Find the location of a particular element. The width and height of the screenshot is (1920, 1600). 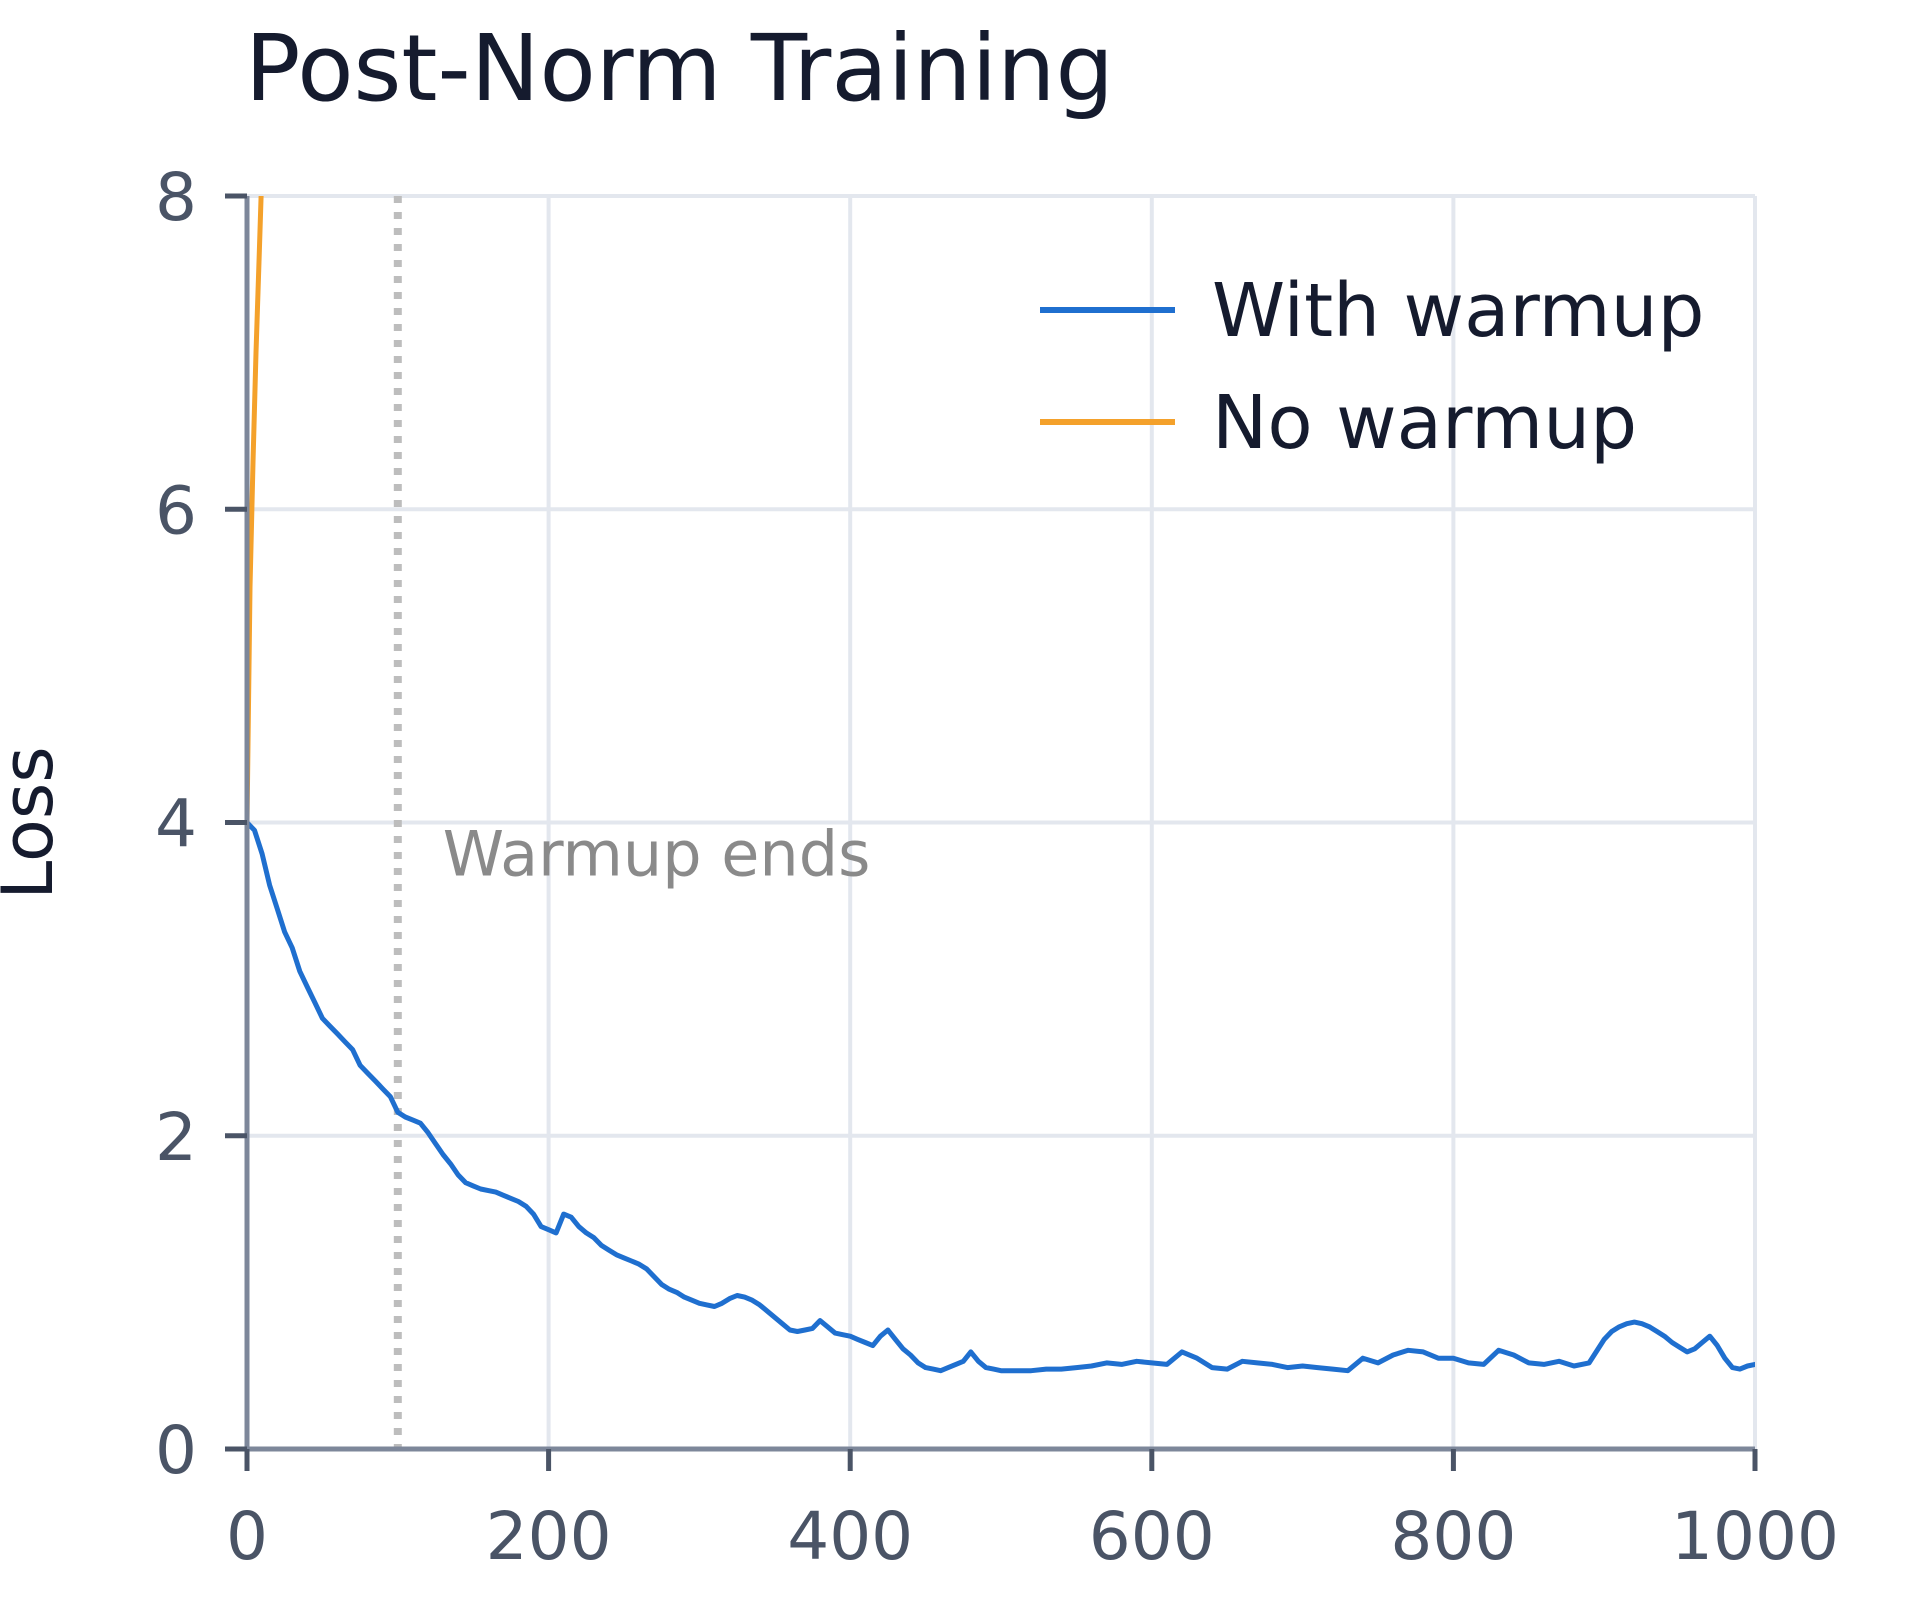

warmup-annotation: Warmup ends is located at coordinates (657, 853).